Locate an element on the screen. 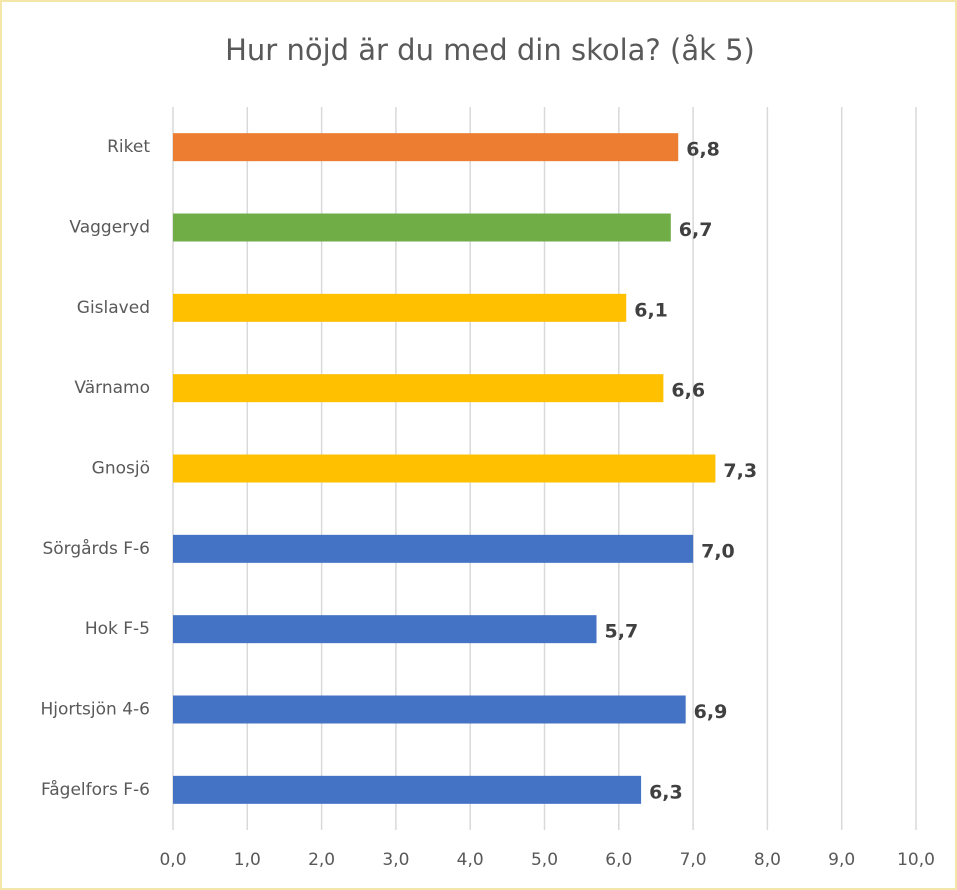 Image resolution: width=957 pixels, height=890 pixels. data-label: 6,3 is located at coordinates (666, 792).